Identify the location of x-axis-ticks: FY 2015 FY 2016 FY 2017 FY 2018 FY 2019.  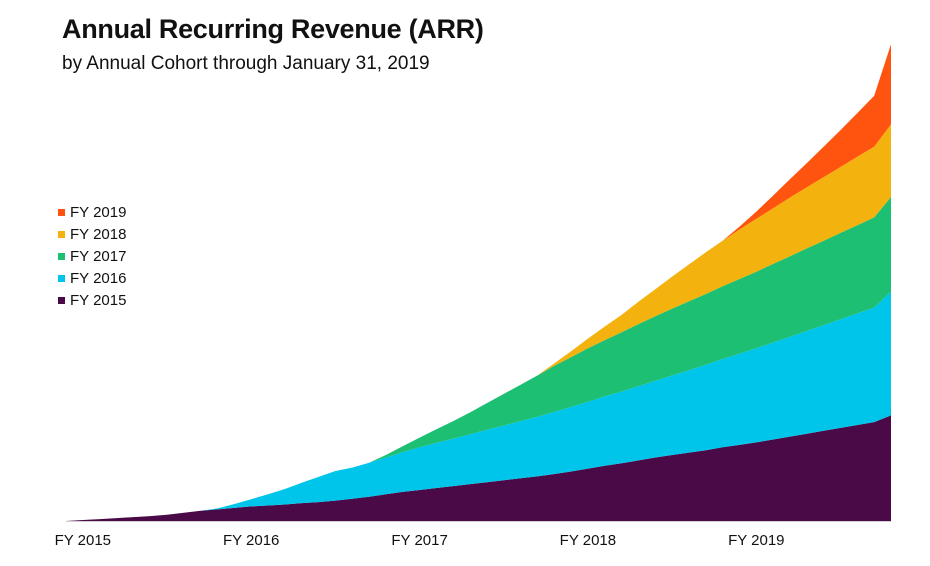
(420, 540).